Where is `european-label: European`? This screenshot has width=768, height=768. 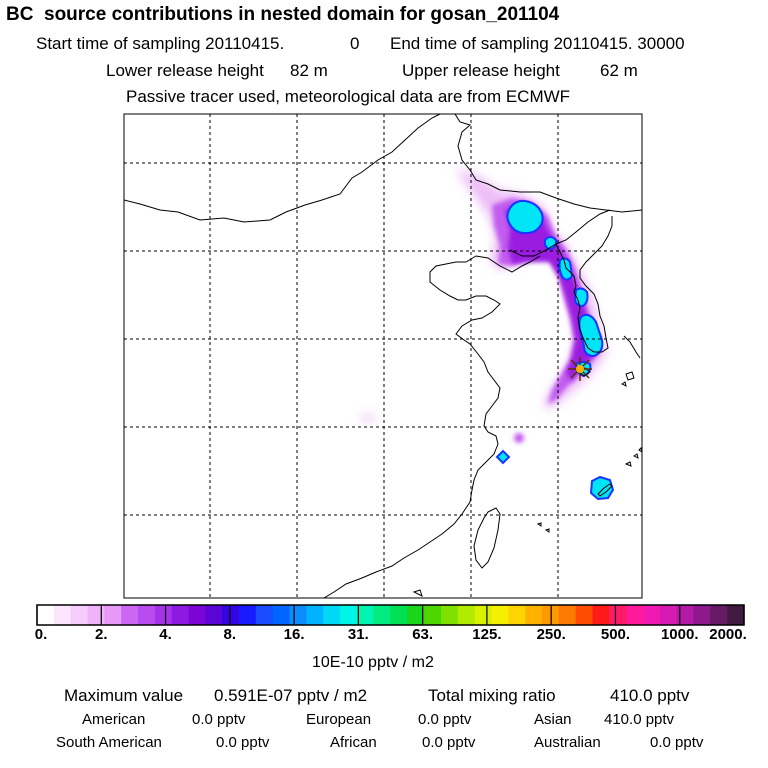 european-label: European is located at coordinates (339, 719).